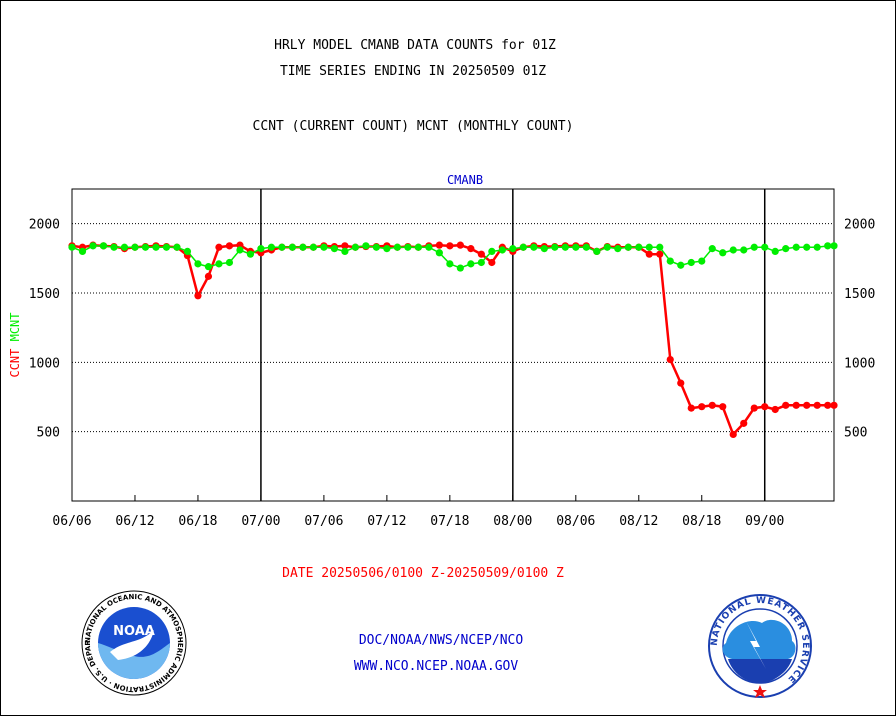 The image size is (896, 716). Describe the element at coordinates (441, 640) in the screenshot. I see `org-label: DOC/NOAA/NWS/NCEP/NCO` at that location.